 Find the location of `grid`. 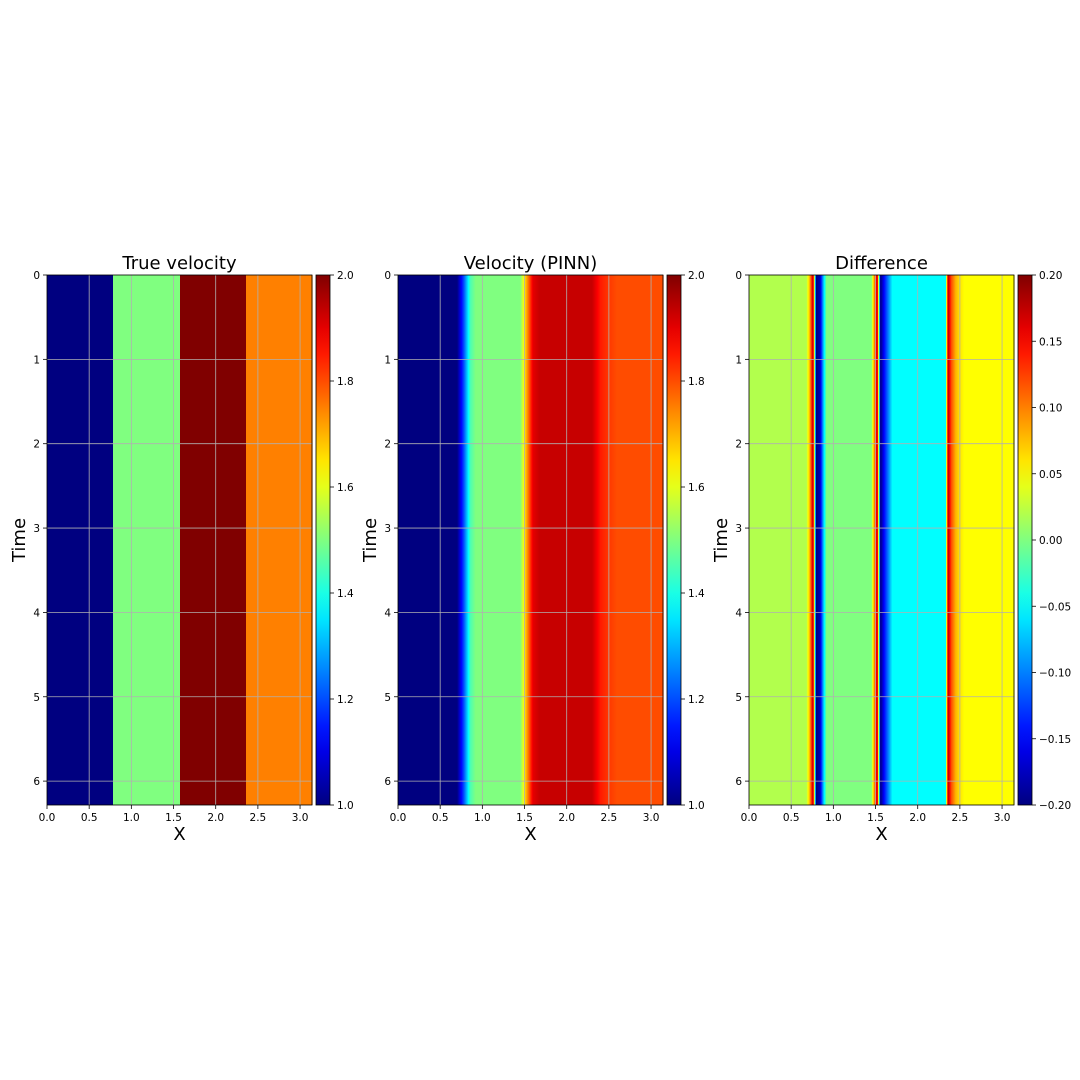

grid is located at coordinates (179, 540).